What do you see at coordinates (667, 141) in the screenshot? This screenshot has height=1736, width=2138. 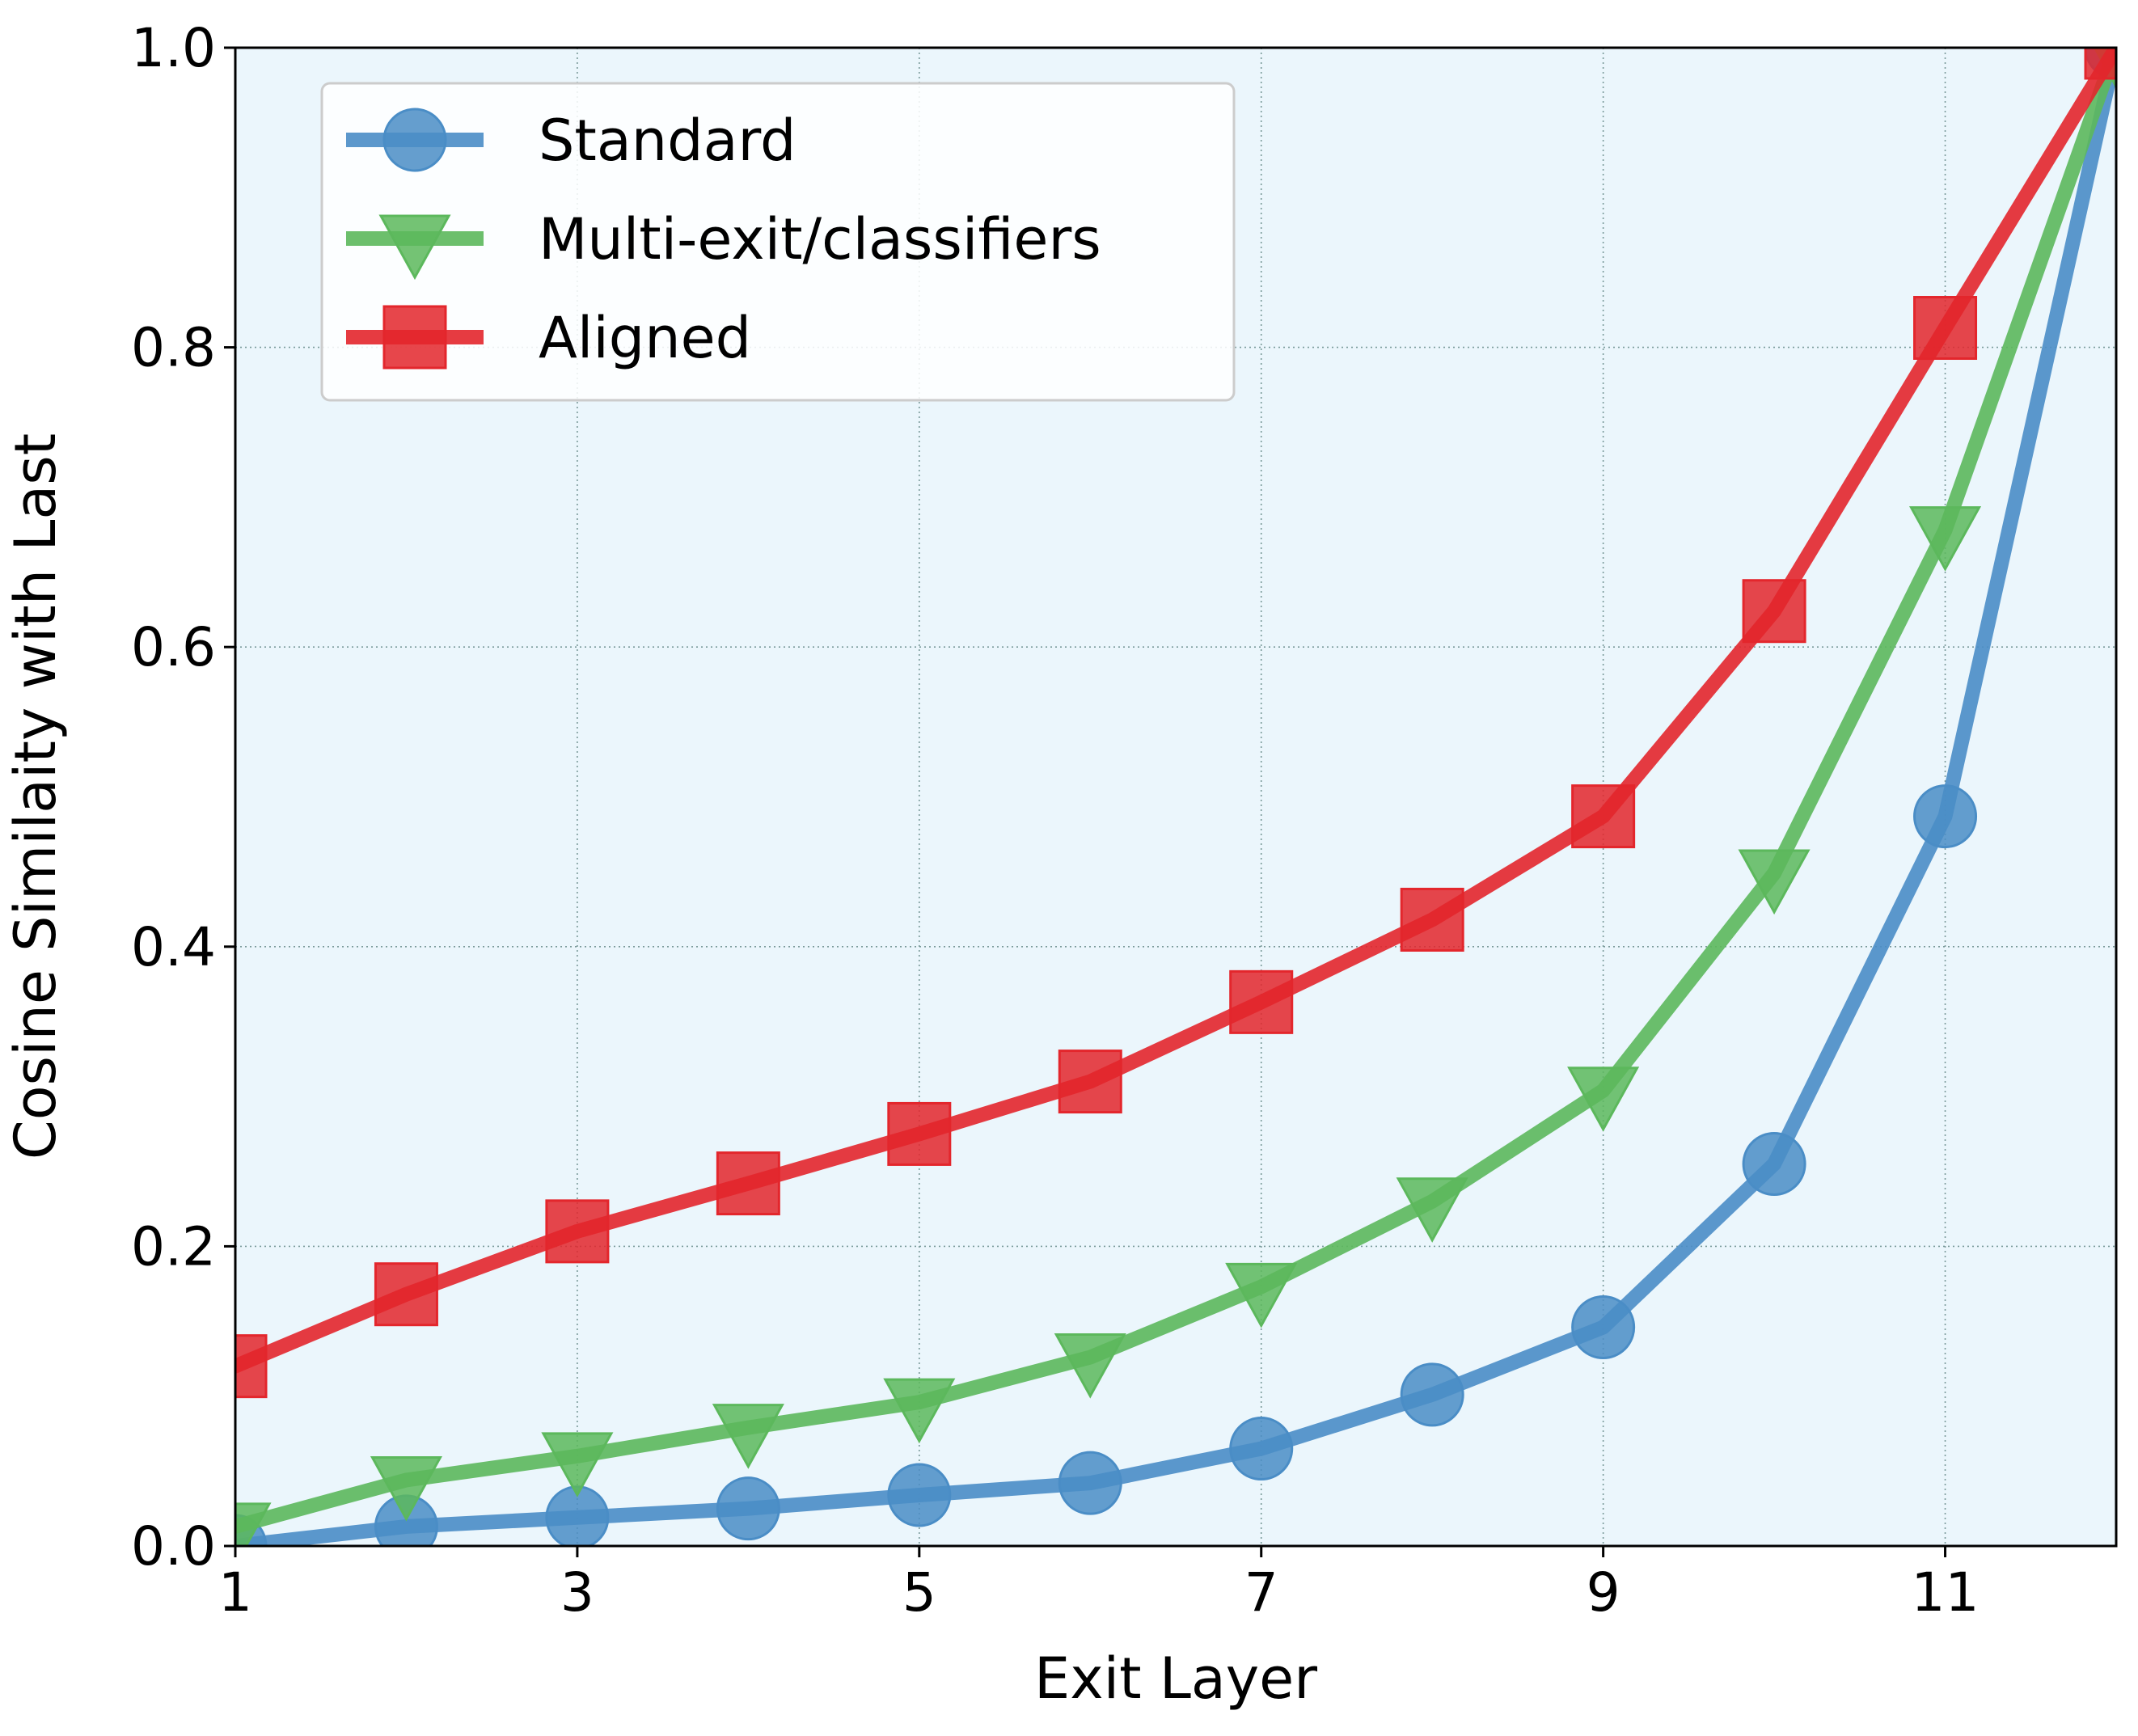 I see `legend-label-0: Standard` at bounding box center [667, 141].